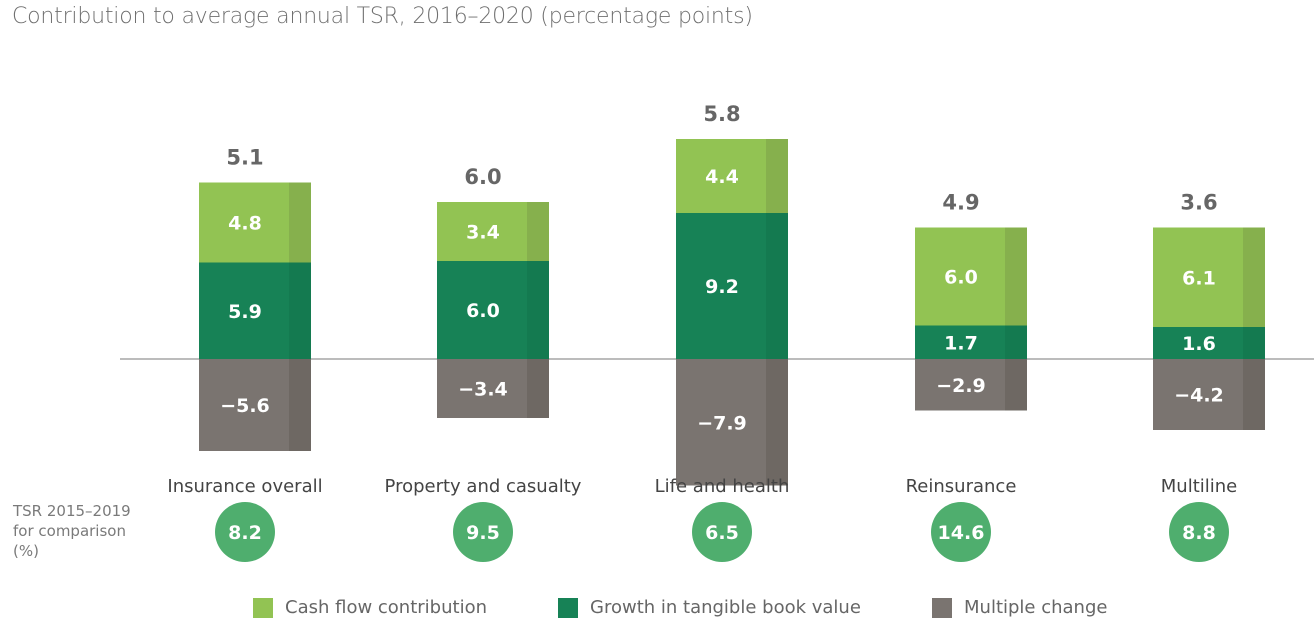 The height and width of the screenshot is (629, 1314). Describe the element at coordinates (1199, 486) in the screenshot. I see `category-label: Multiline` at that location.